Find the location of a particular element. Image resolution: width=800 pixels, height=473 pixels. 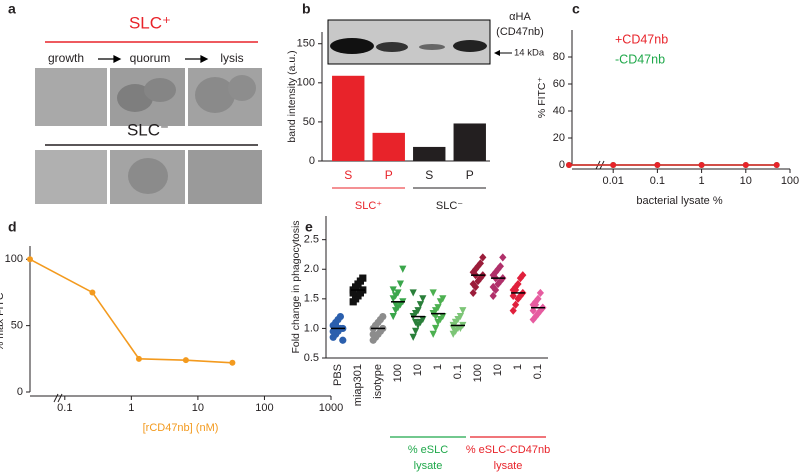

step-label: growth is located at coordinates (66, 58).